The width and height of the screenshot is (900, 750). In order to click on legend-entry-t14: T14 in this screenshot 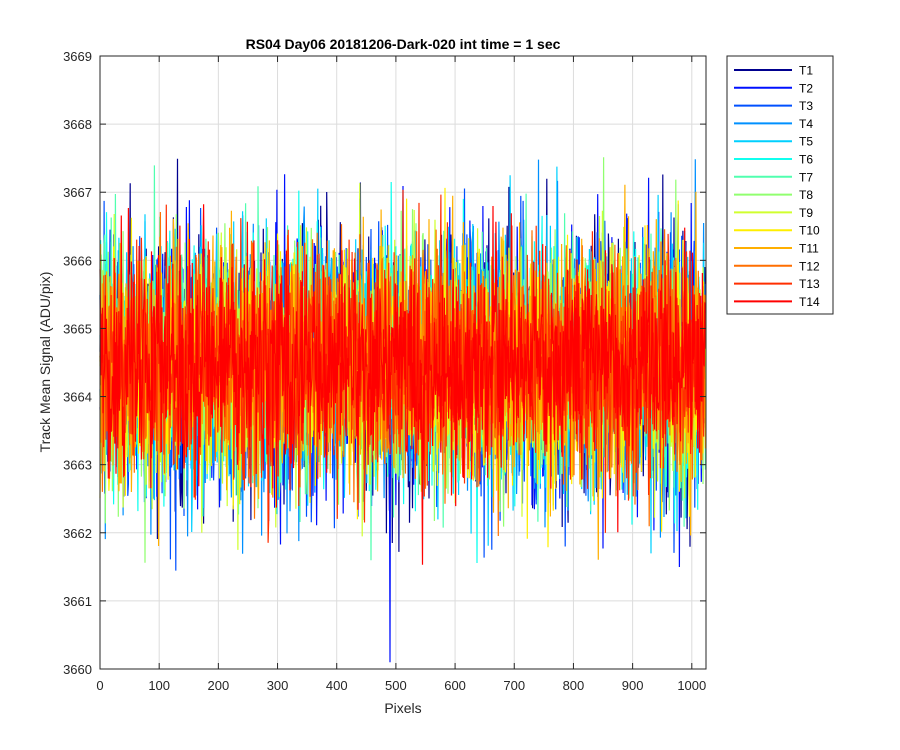, I will do `click(809, 302)`.